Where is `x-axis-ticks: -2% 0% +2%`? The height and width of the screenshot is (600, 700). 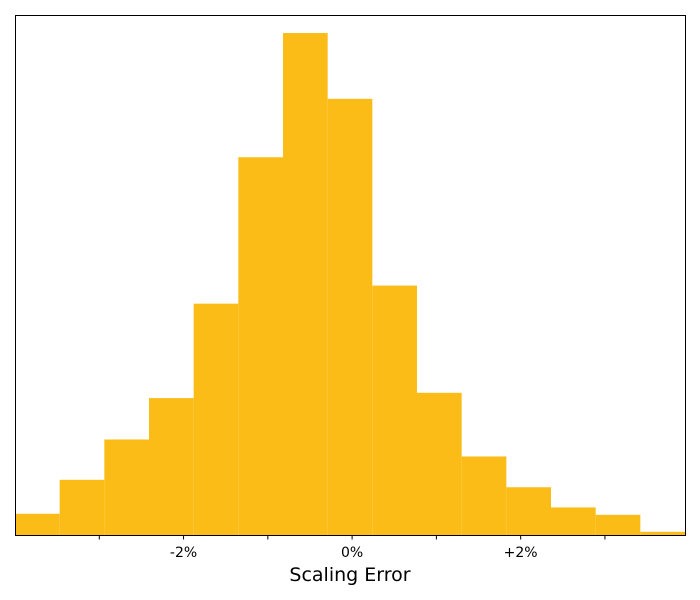 x-axis-ticks: -2% 0% +2% is located at coordinates (352, 548).